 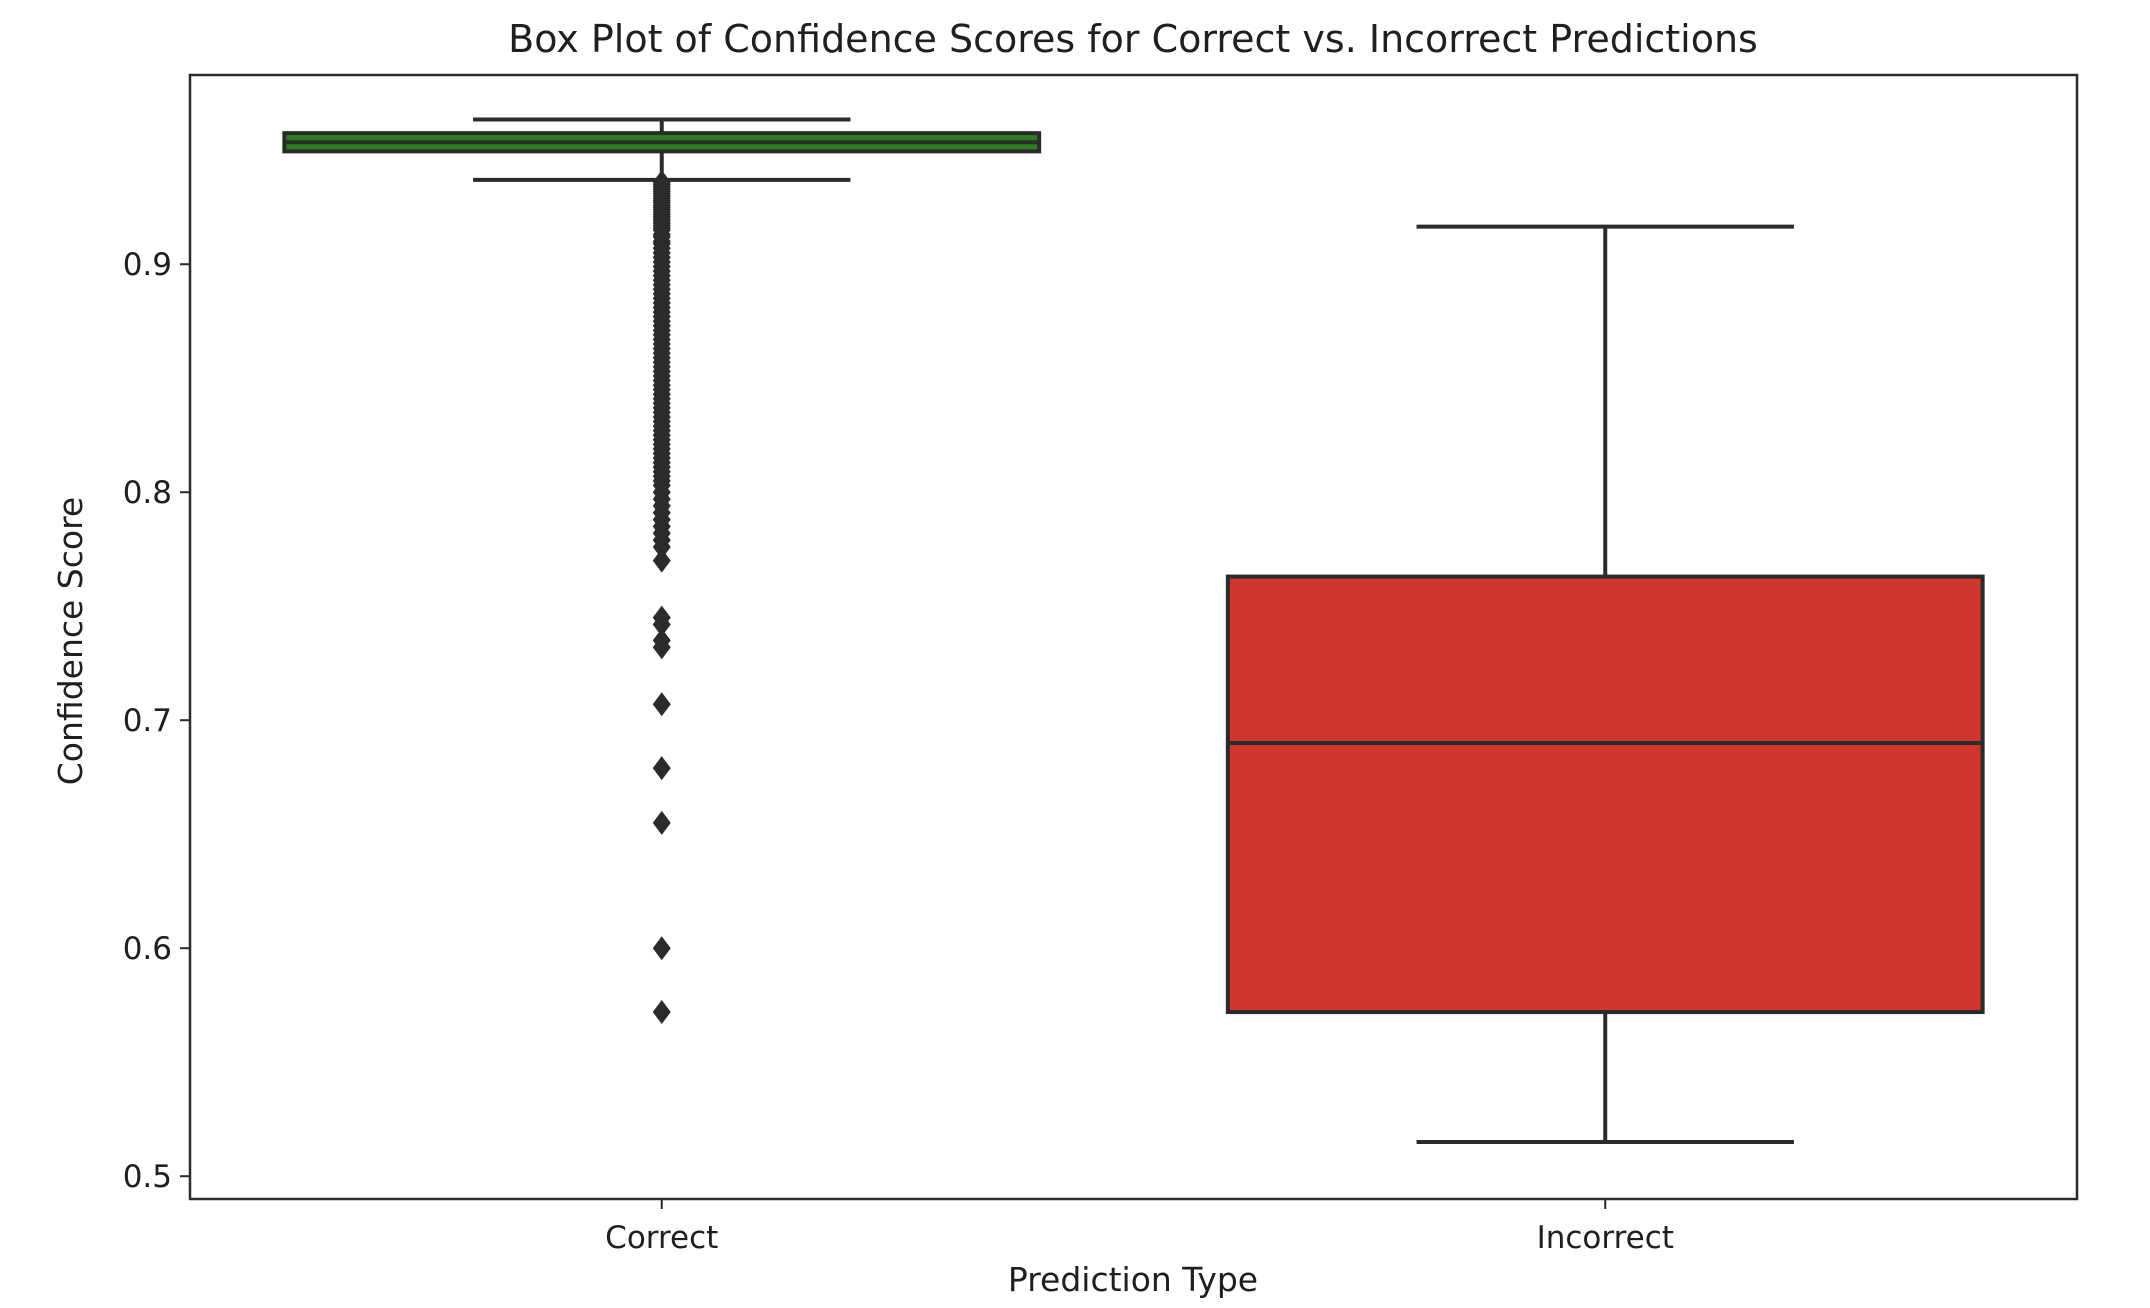 What do you see at coordinates (1605, 794) in the screenshot?
I see `box-incorrect` at bounding box center [1605, 794].